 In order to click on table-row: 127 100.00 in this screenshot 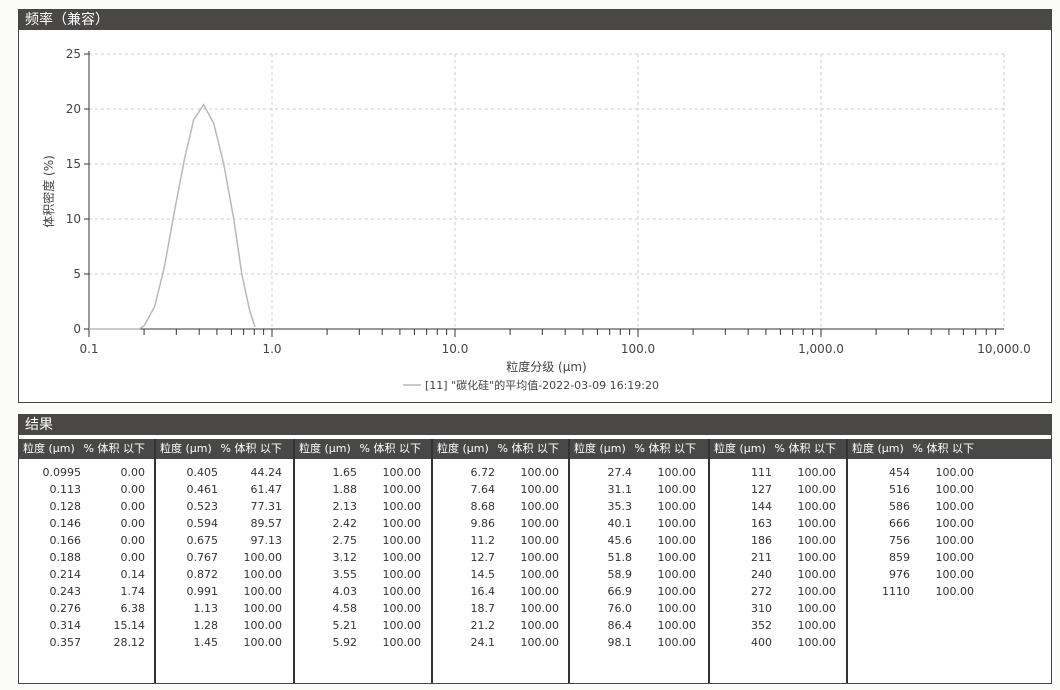, I will do `click(778, 489)`.